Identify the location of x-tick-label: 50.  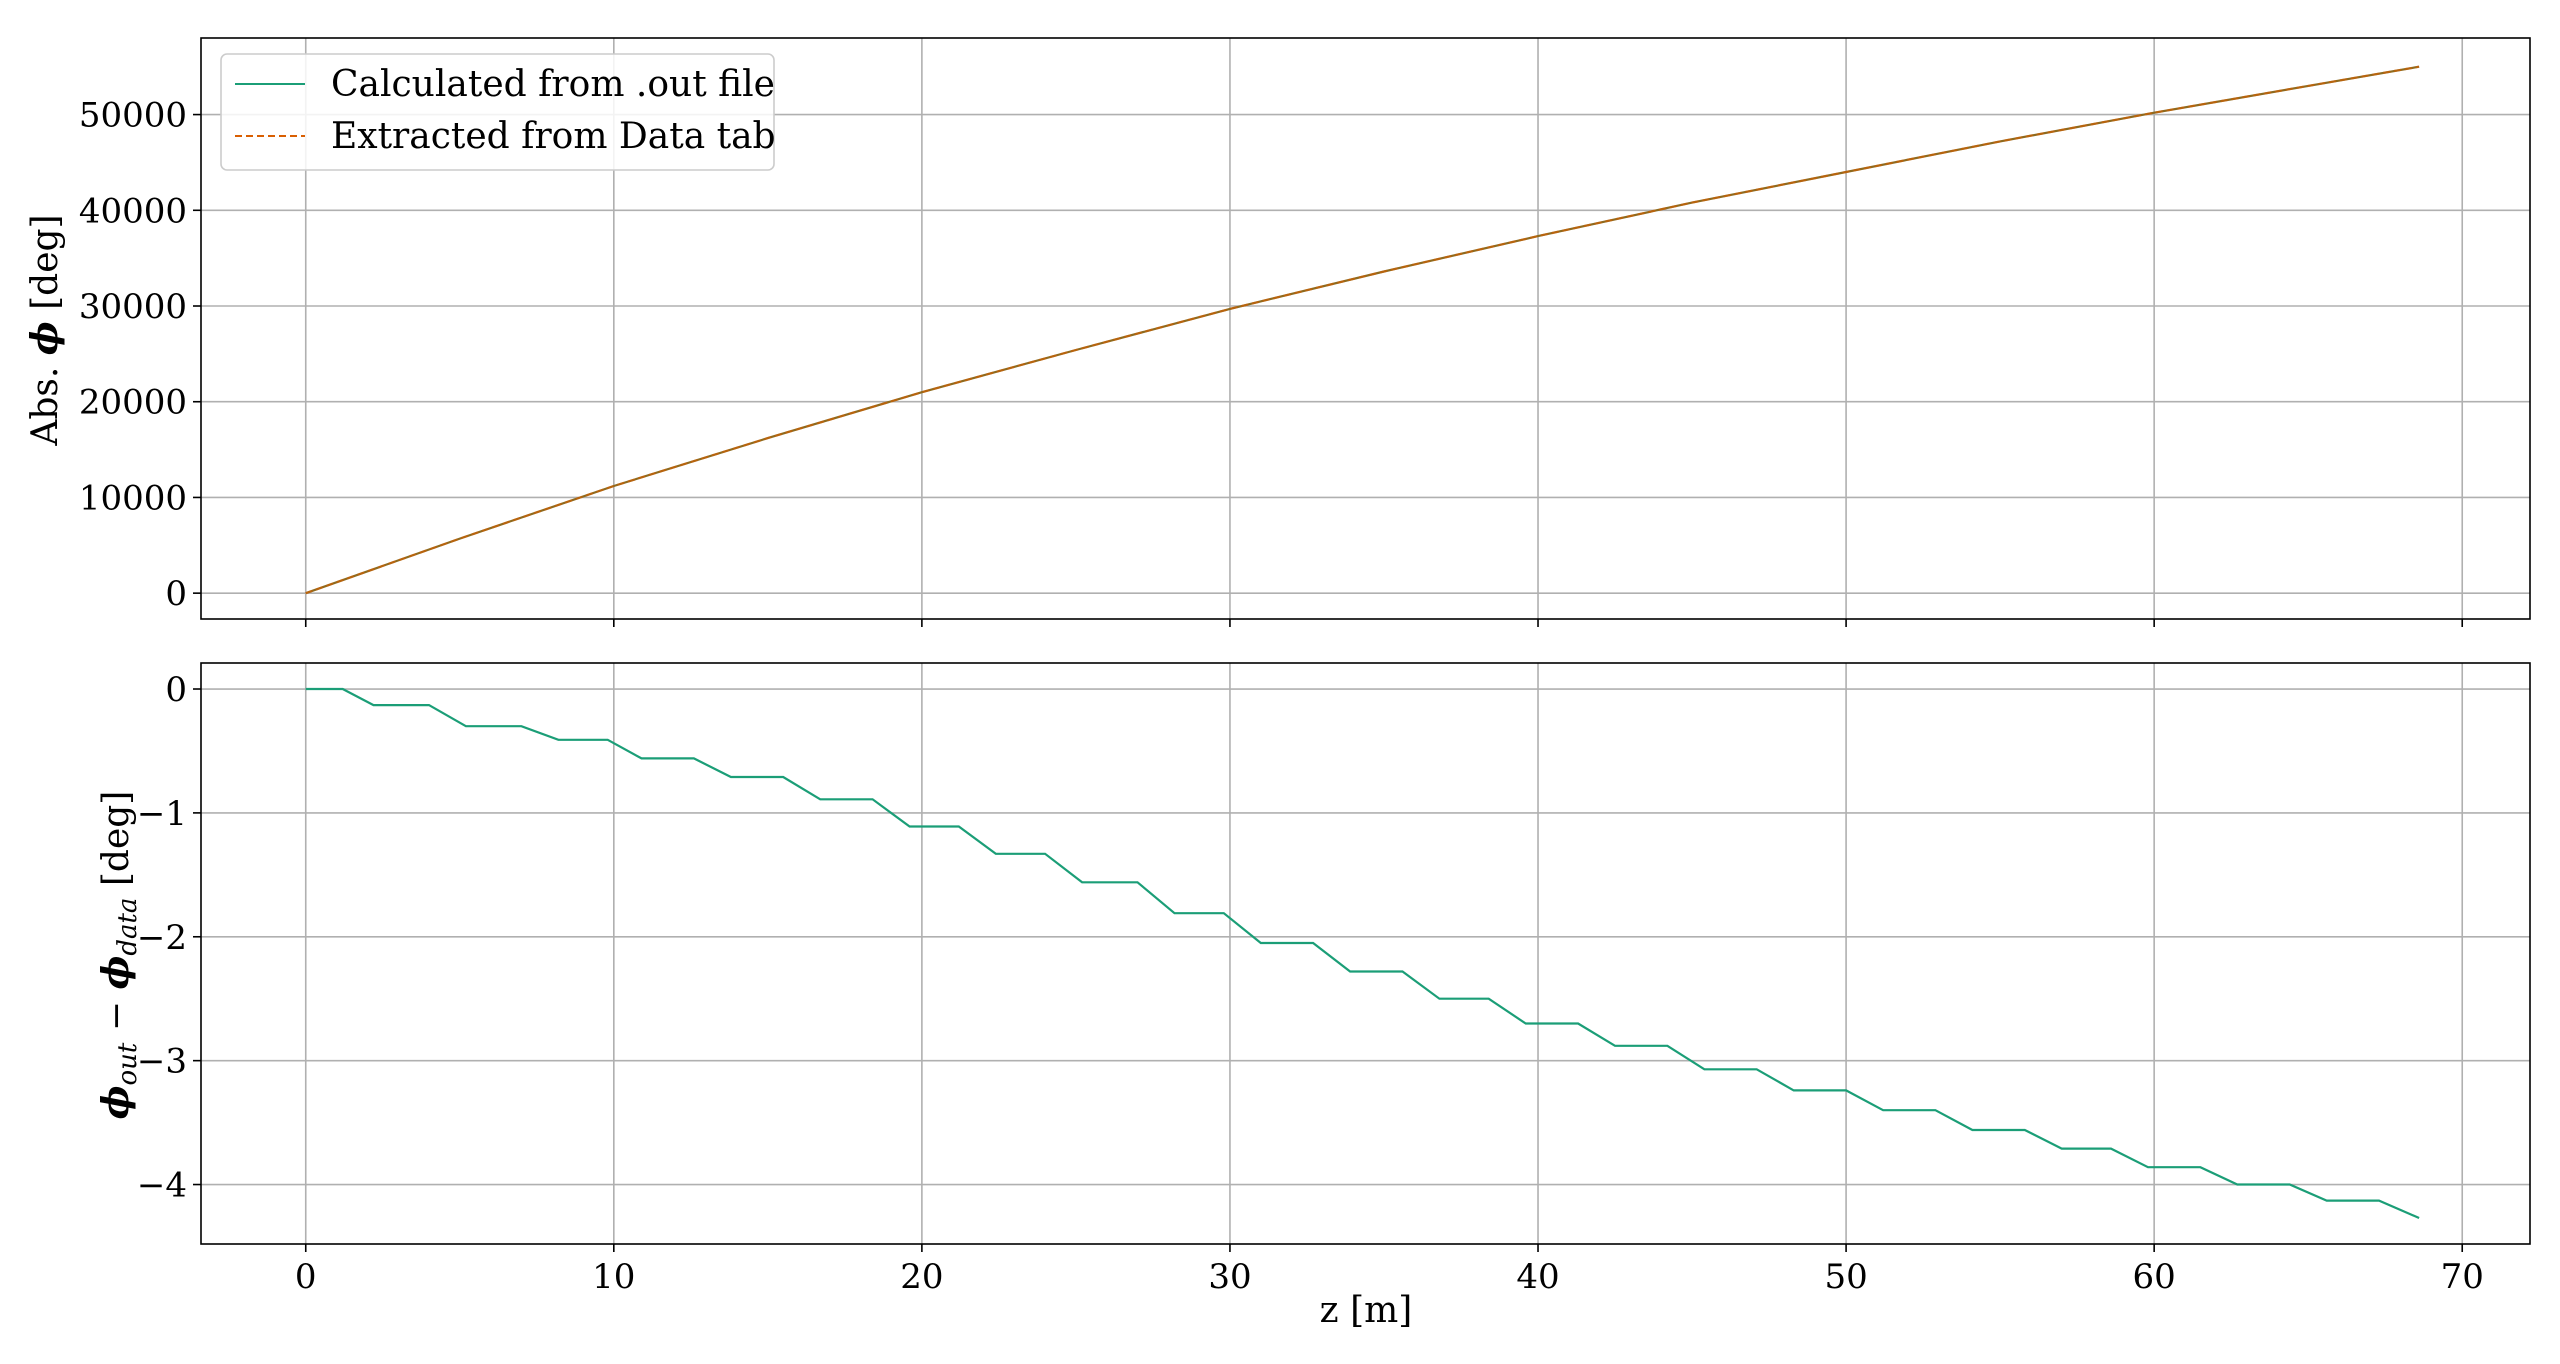
(1845, 1277).